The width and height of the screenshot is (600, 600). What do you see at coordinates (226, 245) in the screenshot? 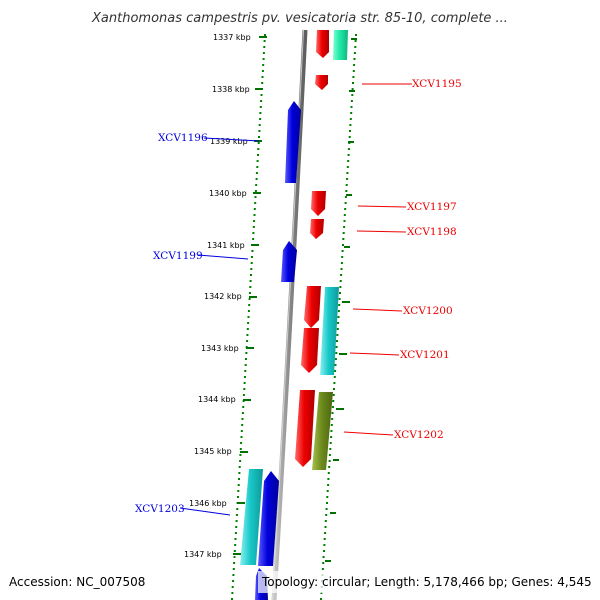
I see `scale-tick-label: 1341 kbp` at bounding box center [226, 245].